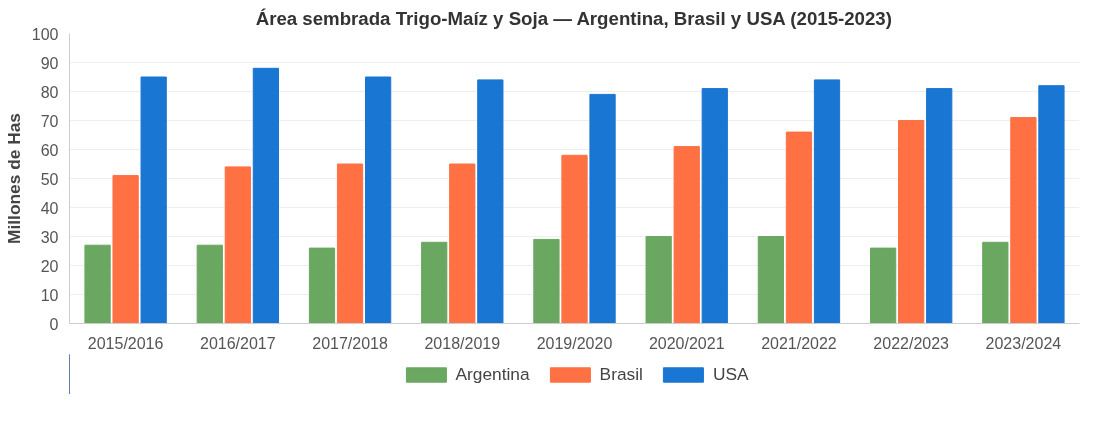 This screenshot has height=447, width=1117. What do you see at coordinates (49, 63) in the screenshot?
I see `y-tick-label: 90` at bounding box center [49, 63].